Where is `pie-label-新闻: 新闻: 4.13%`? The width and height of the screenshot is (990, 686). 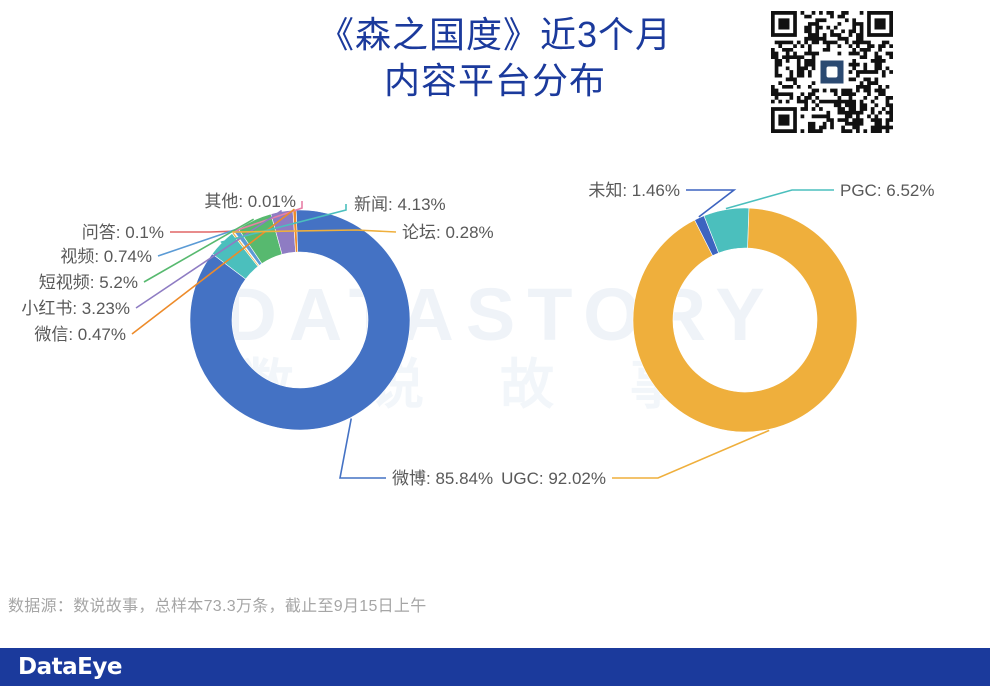 pie-label-新闻: 新闻: 4.13% is located at coordinates (400, 204).